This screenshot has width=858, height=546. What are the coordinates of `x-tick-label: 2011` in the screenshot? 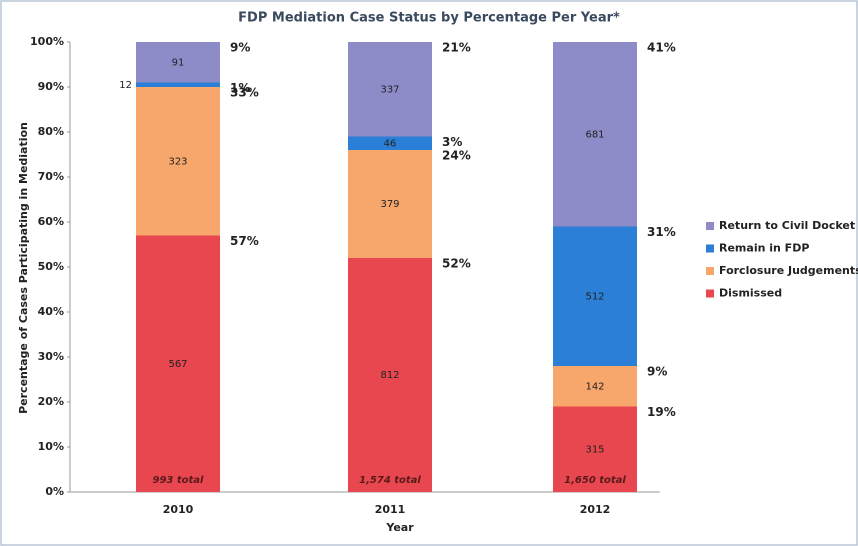 It's located at (390, 509).